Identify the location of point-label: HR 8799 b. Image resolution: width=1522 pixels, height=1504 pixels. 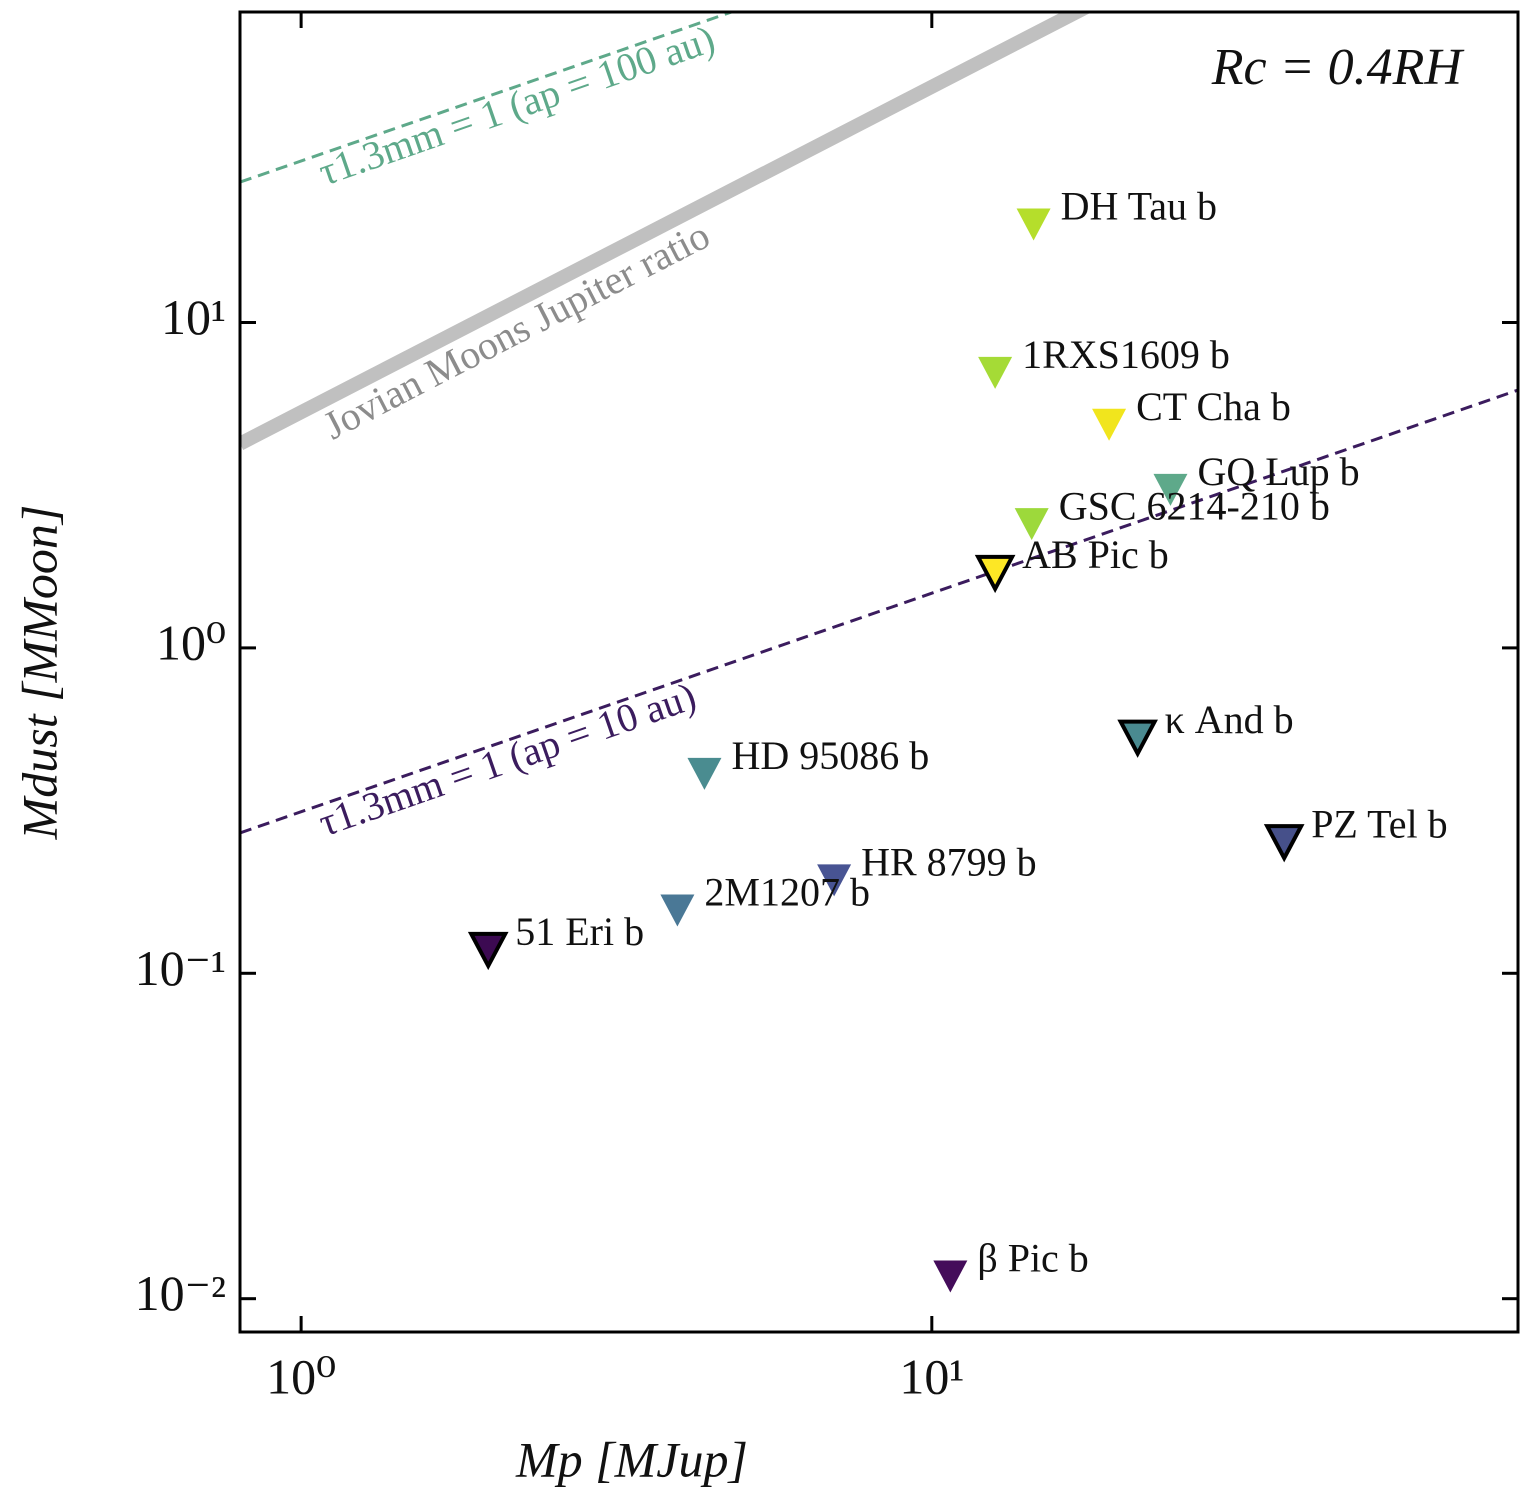
(949, 862).